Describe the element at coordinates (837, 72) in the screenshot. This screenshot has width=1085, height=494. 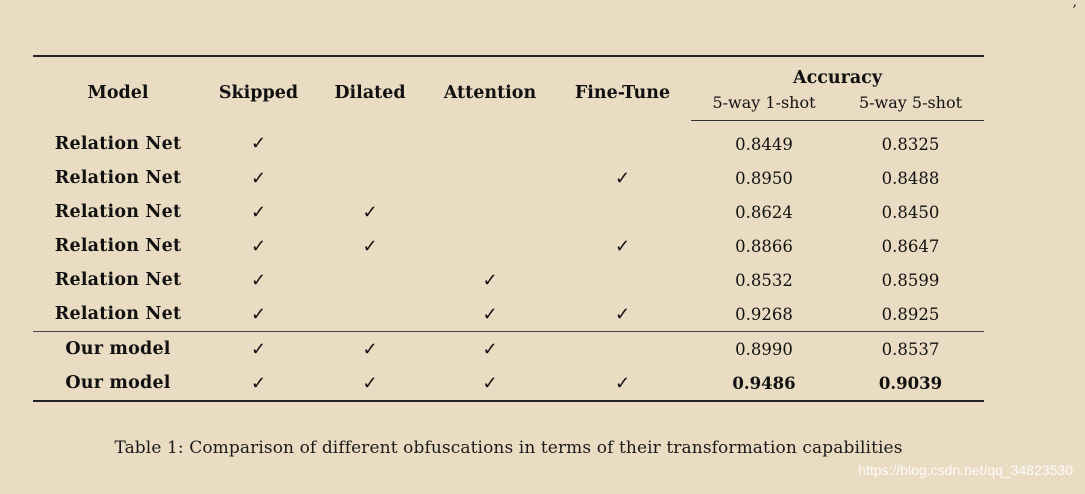
I see `header-accuracy: Accuracy` at that location.